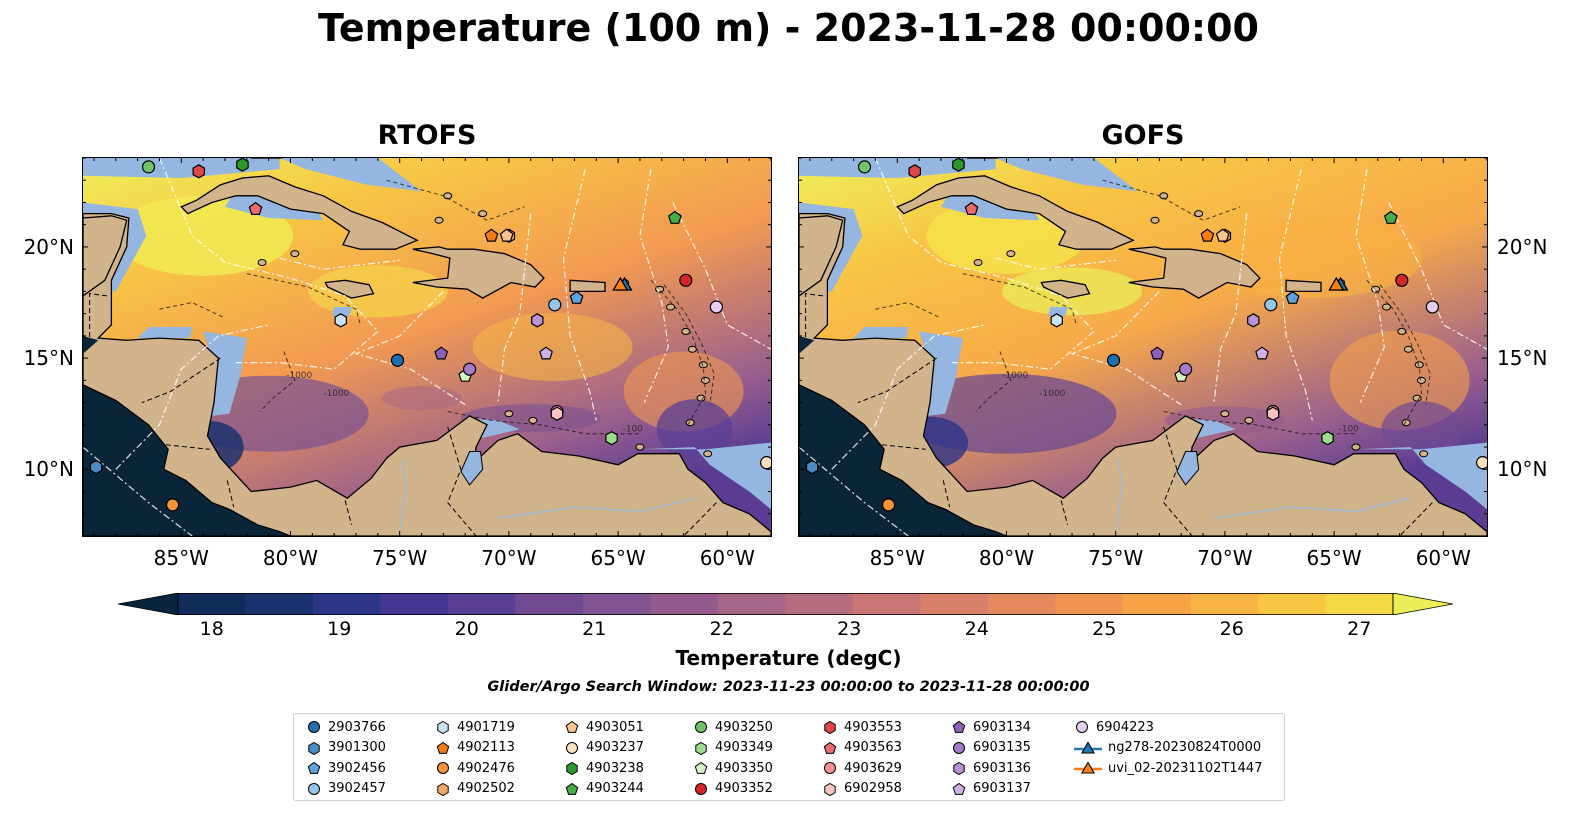 The image size is (1577, 827). I want to click on legend-item: 6903135, so click(991, 748).